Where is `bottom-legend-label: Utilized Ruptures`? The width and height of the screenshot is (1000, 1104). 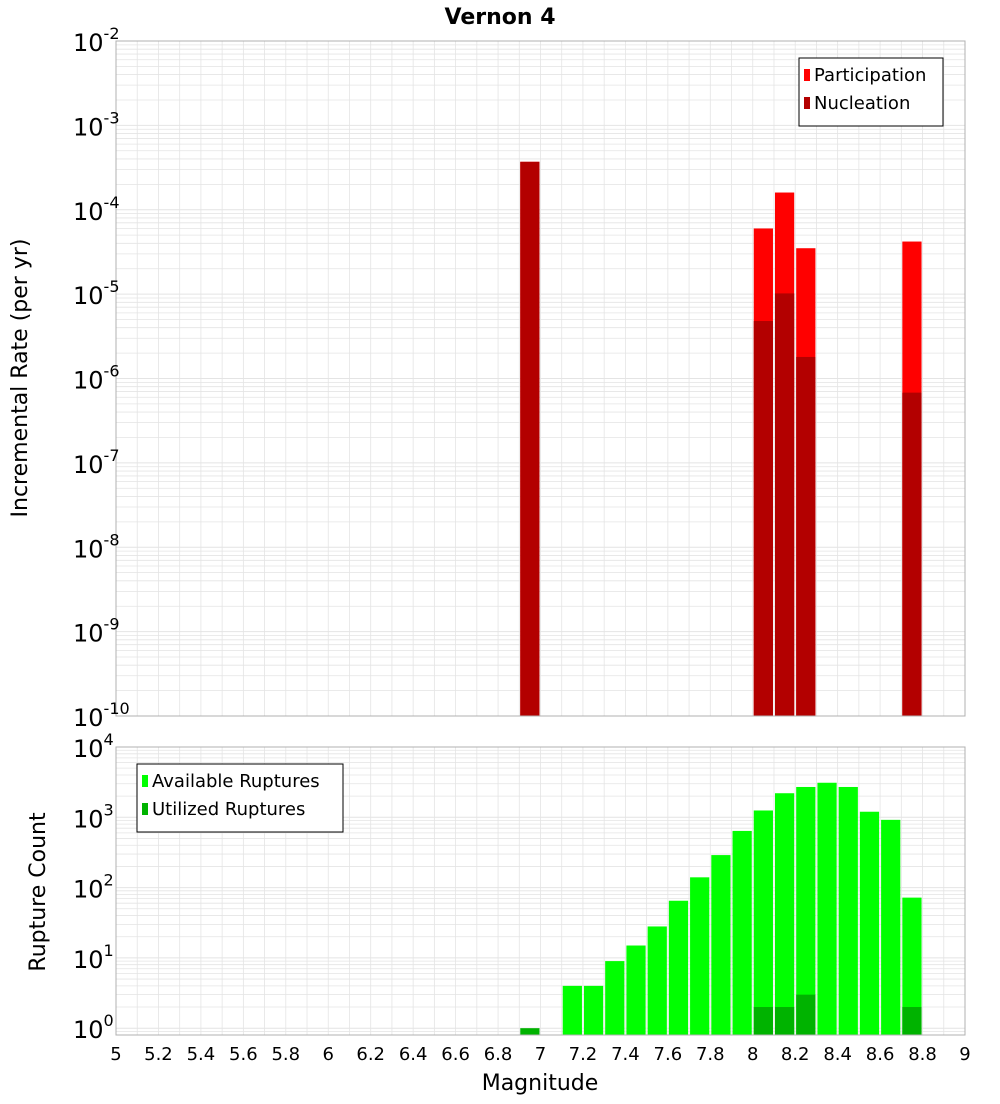
bottom-legend-label: Utilized Ruptures is located at coordinates (228, 809).